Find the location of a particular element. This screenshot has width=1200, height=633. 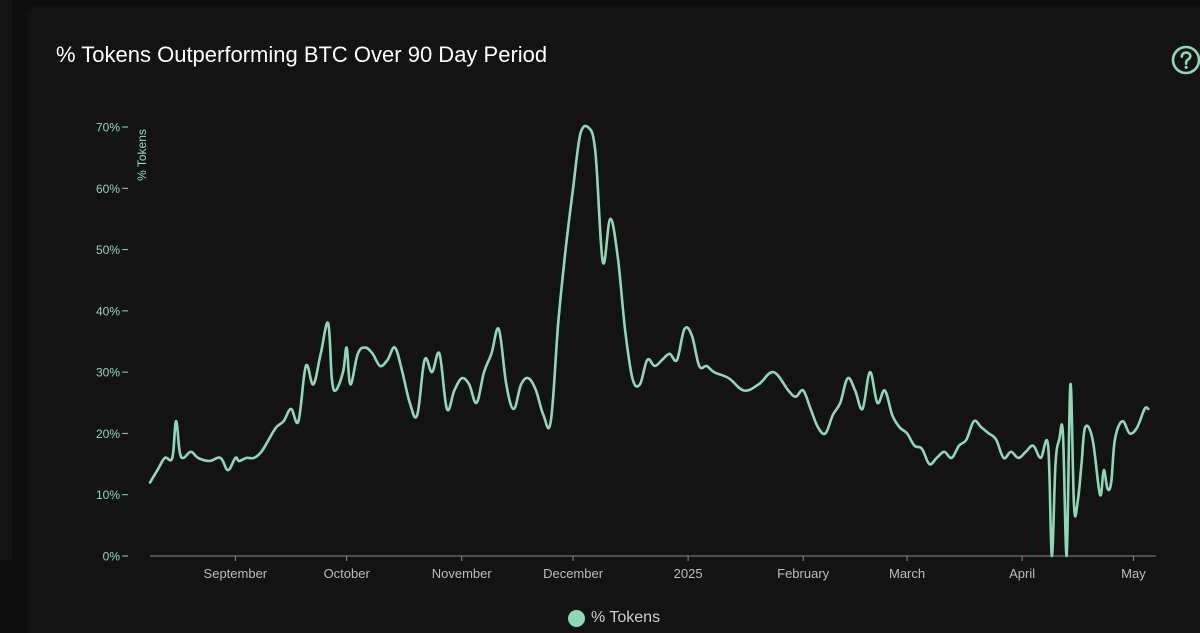

y-tick-label: 40% is located at coordinates (108, 311).